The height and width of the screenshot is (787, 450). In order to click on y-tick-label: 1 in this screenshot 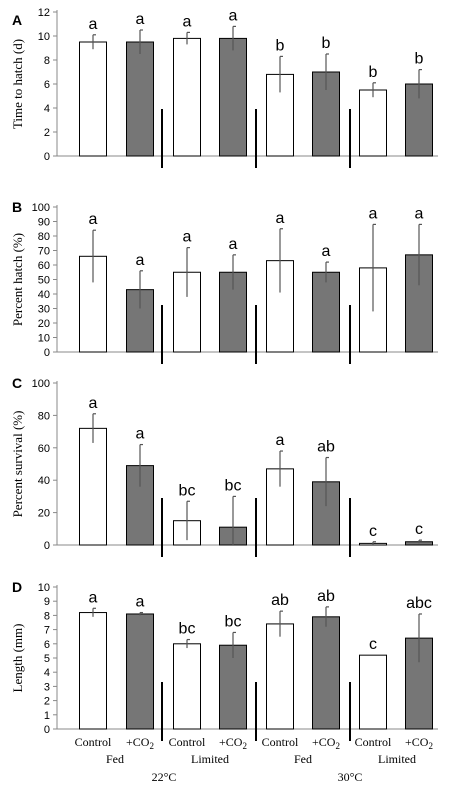, I will do `click(47, 716)`.